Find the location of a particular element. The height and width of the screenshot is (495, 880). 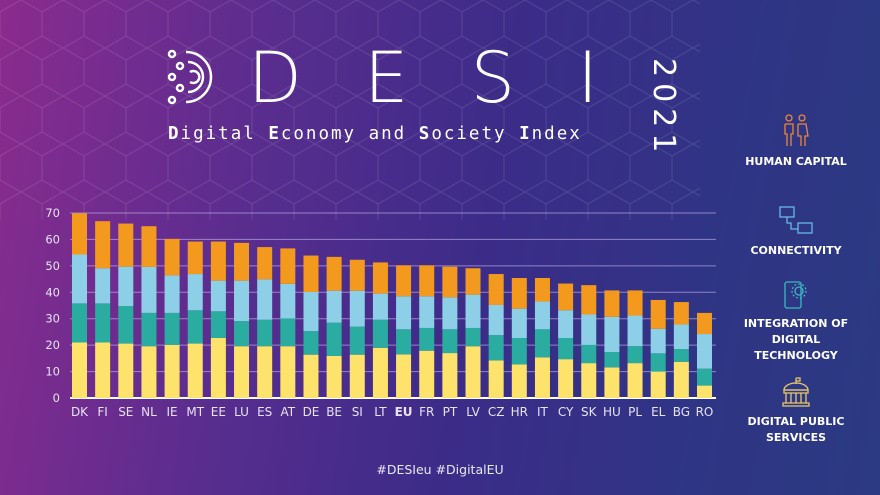

legend-item-digital-public-services: DIGITAL PUBLIC SERVICES is located at coordinates (796, 411).